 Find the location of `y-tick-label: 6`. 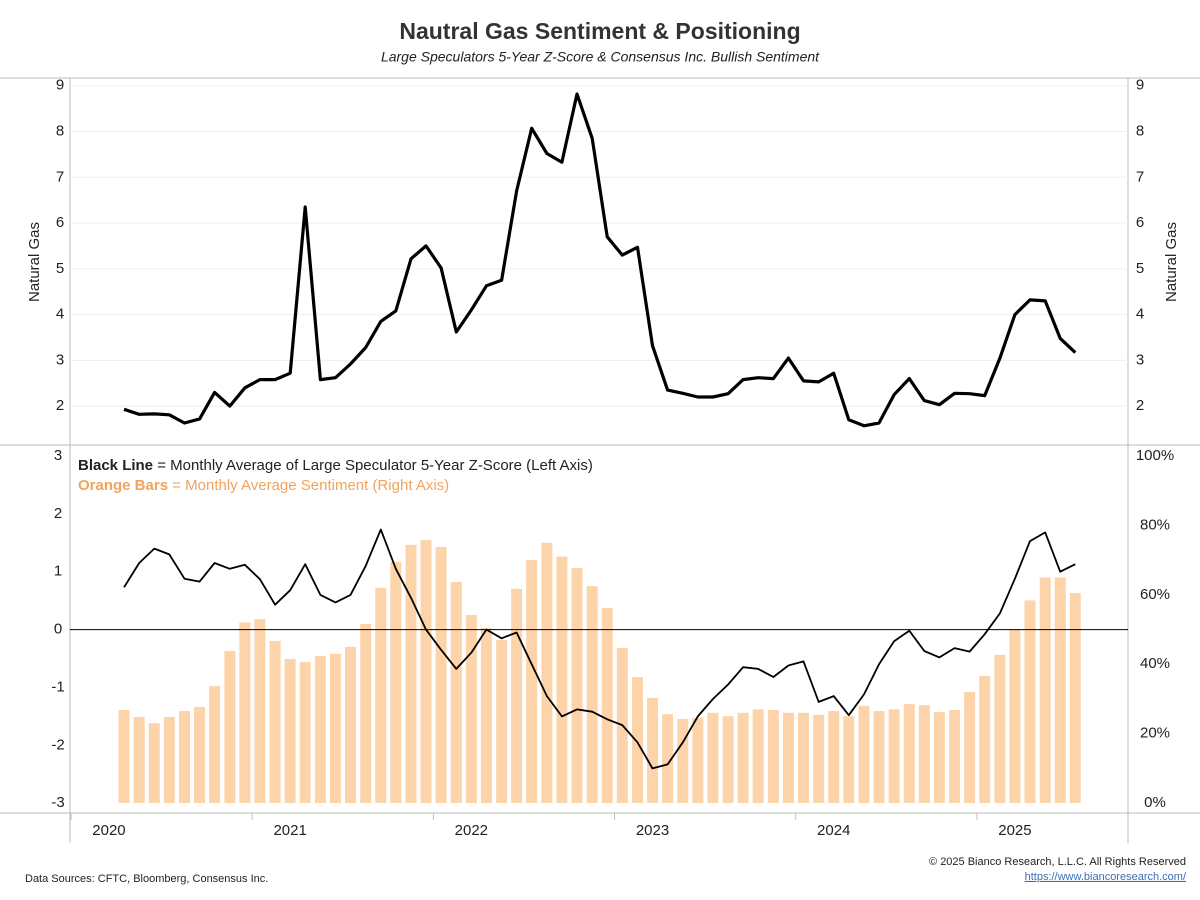

y-tick-label: 6 is located at coordinates (60, 222).